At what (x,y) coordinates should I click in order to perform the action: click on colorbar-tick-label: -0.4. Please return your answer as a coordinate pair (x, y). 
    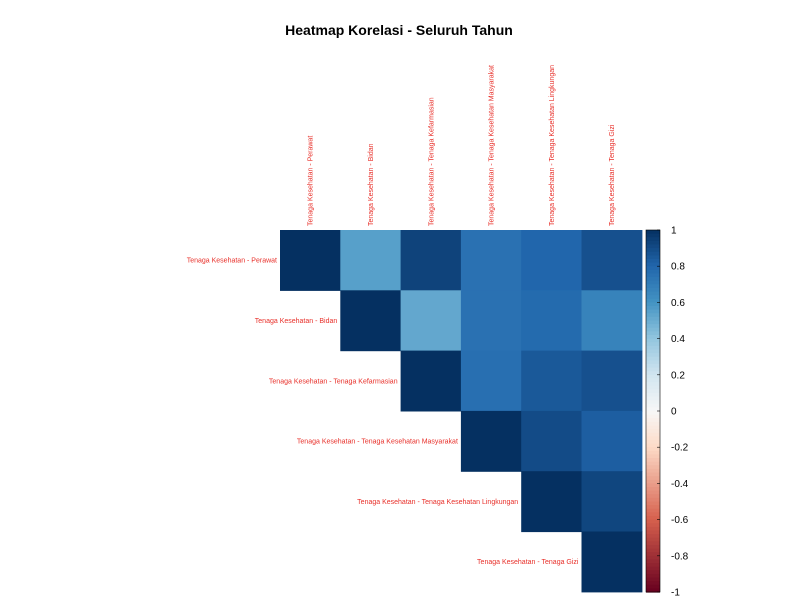
    Looking at the image, I should click on (680, 484).